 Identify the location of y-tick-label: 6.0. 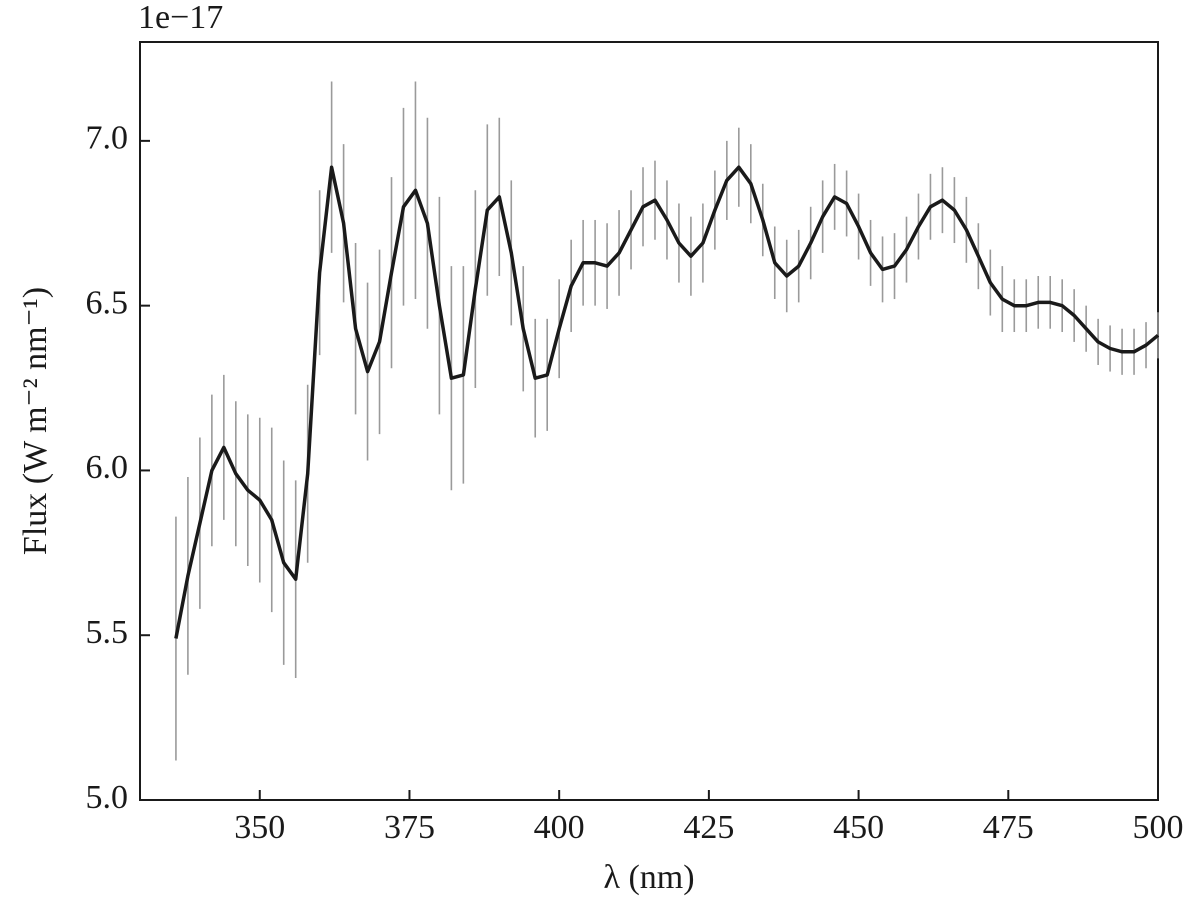
(107, 467).